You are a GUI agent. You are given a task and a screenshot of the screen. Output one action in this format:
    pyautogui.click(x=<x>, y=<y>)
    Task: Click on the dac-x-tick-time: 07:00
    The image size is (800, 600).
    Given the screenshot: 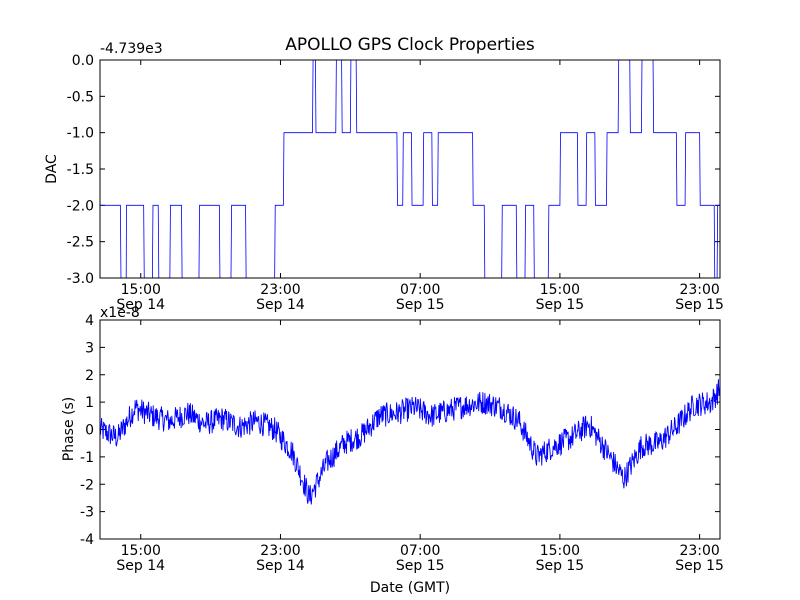 What is the action you would take?
    pyautogui.click(x=420, y=290)
    